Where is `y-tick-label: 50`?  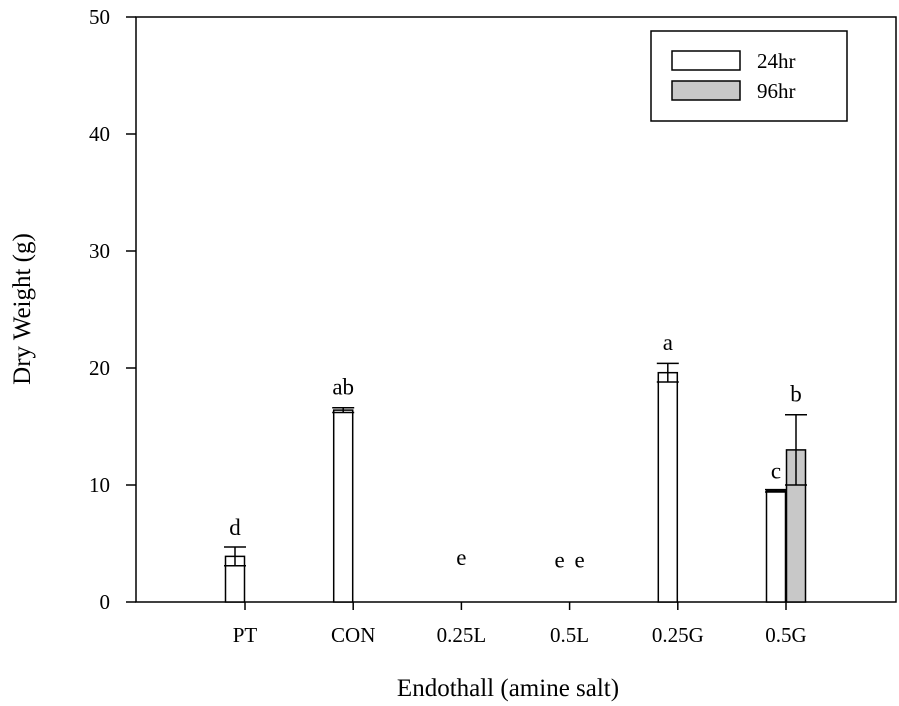 y-tick-label: 50 is located at coordinates (99, 17).